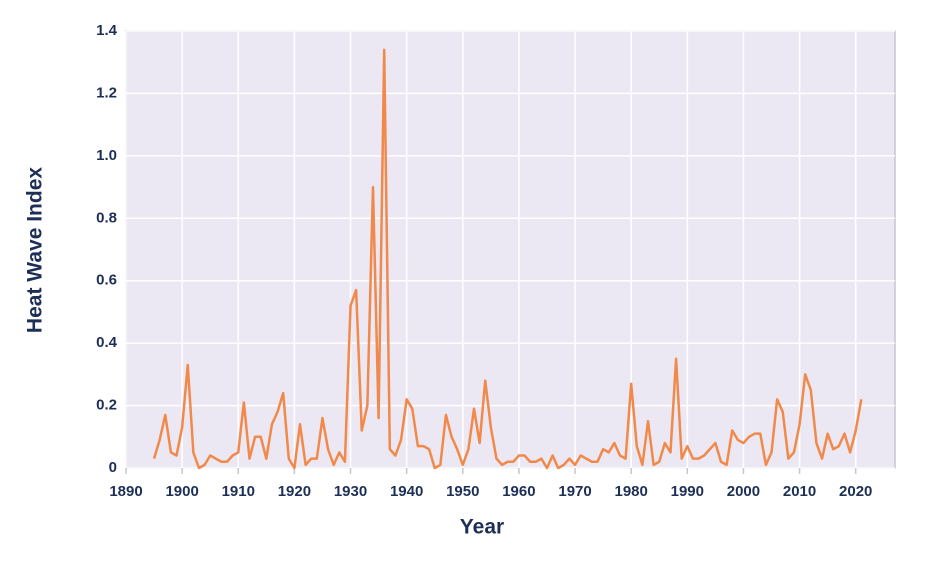  Describe the element at coordinates (350, 491) in the screenshot. I see `x-tick-label: 1930` at that location.